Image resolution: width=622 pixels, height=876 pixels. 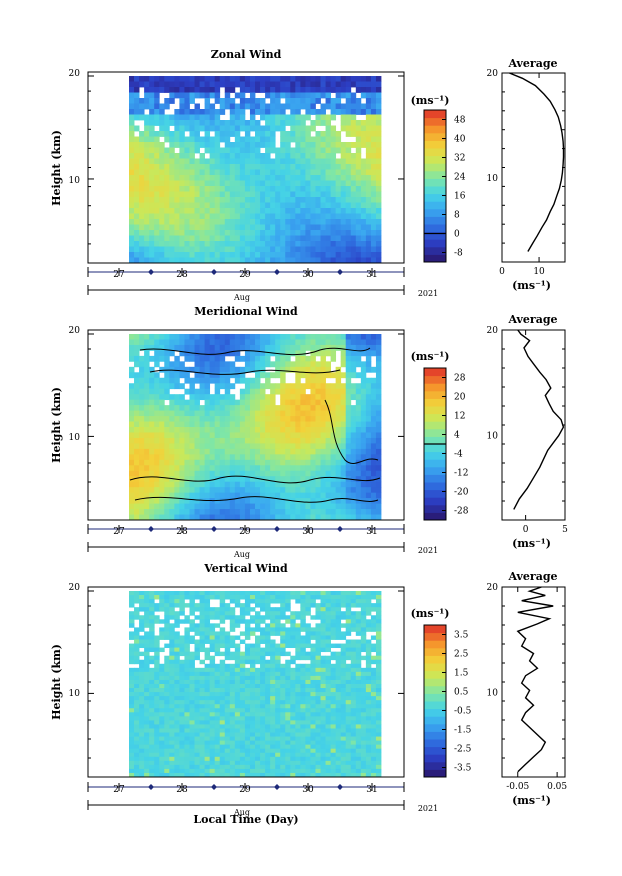 What do you see at coordinates (371, 532) in the screenshot?
I see `day-tick-label: 31` at bounding box center [371, 532].